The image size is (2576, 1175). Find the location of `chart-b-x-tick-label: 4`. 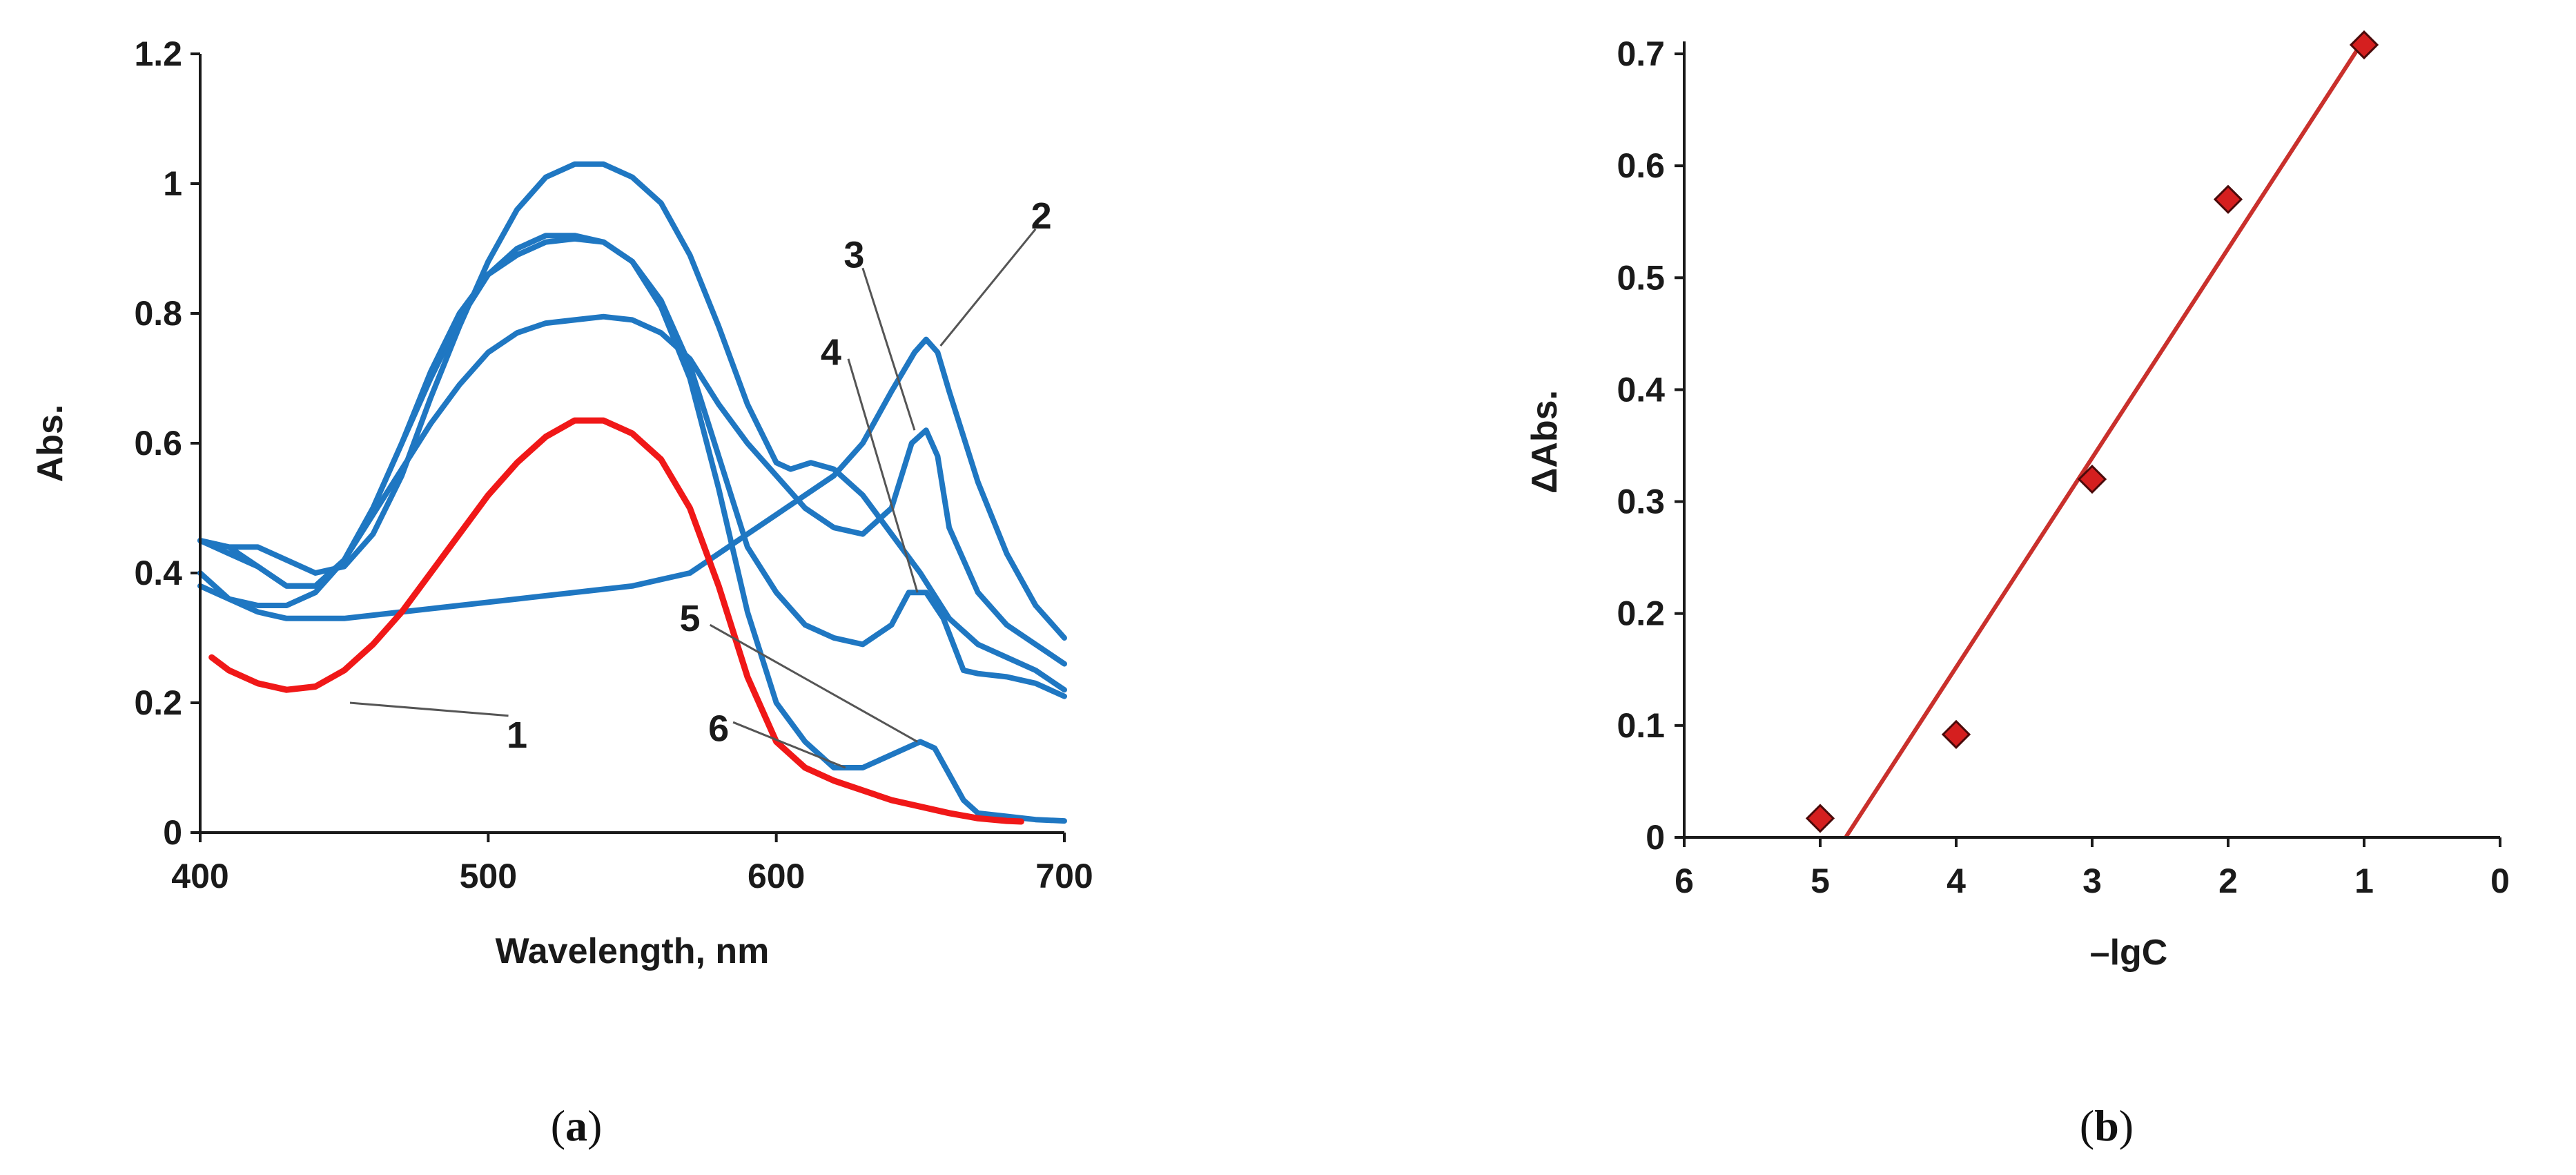

chart-b-x-tick-label: 4 is located at coordinates (1956, 881).